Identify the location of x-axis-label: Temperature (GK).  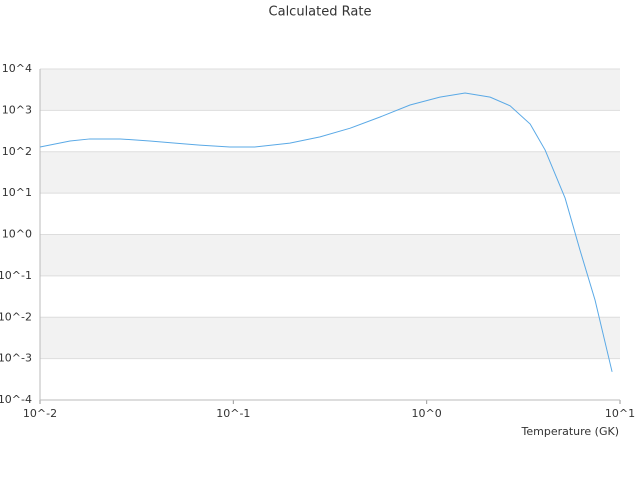
(570, 431).